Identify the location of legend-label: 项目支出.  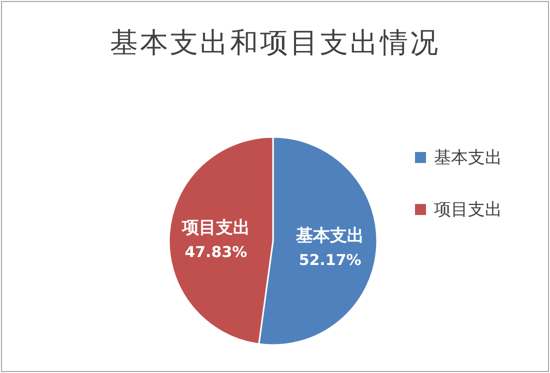
(468, 210).